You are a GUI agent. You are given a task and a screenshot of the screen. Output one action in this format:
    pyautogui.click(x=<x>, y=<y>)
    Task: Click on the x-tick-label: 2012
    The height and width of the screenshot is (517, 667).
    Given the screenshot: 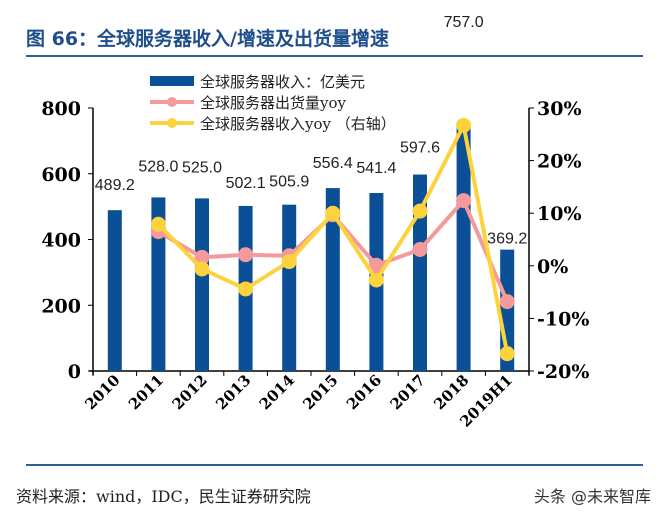 What is the action you would take?
    pyautogui.click(x=190, y=392)
    